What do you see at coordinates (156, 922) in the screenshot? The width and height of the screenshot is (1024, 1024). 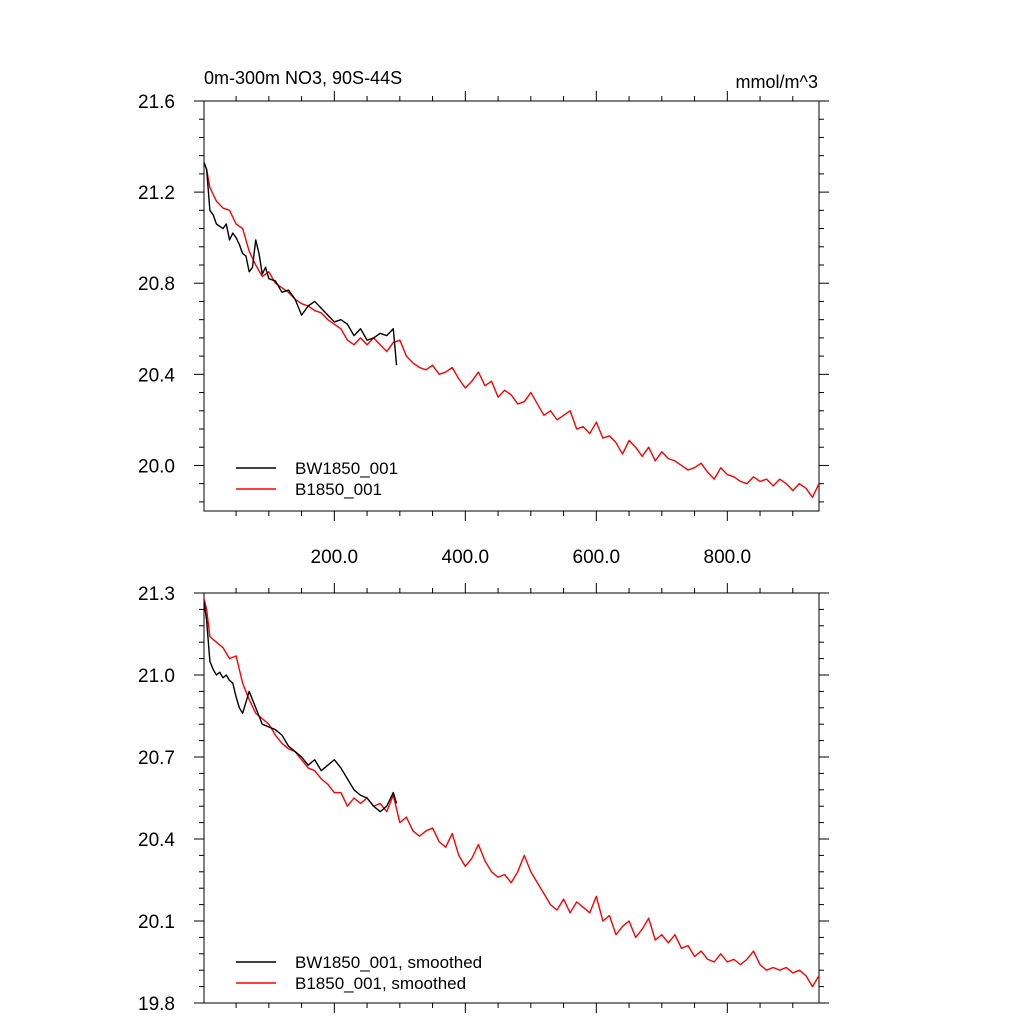 I see `y-tick-label: 20.1` at bounding box center [156, 922].